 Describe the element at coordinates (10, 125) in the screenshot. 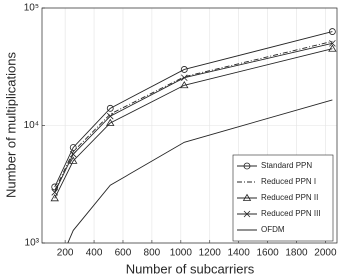

I see `y-axis-label: Number of multiplications` at that location.